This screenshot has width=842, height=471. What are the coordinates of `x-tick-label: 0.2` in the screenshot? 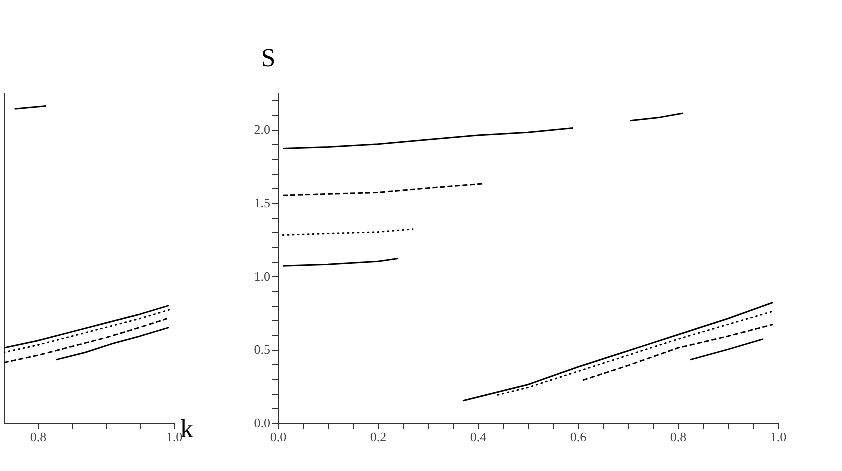 It's located at (378, 437).